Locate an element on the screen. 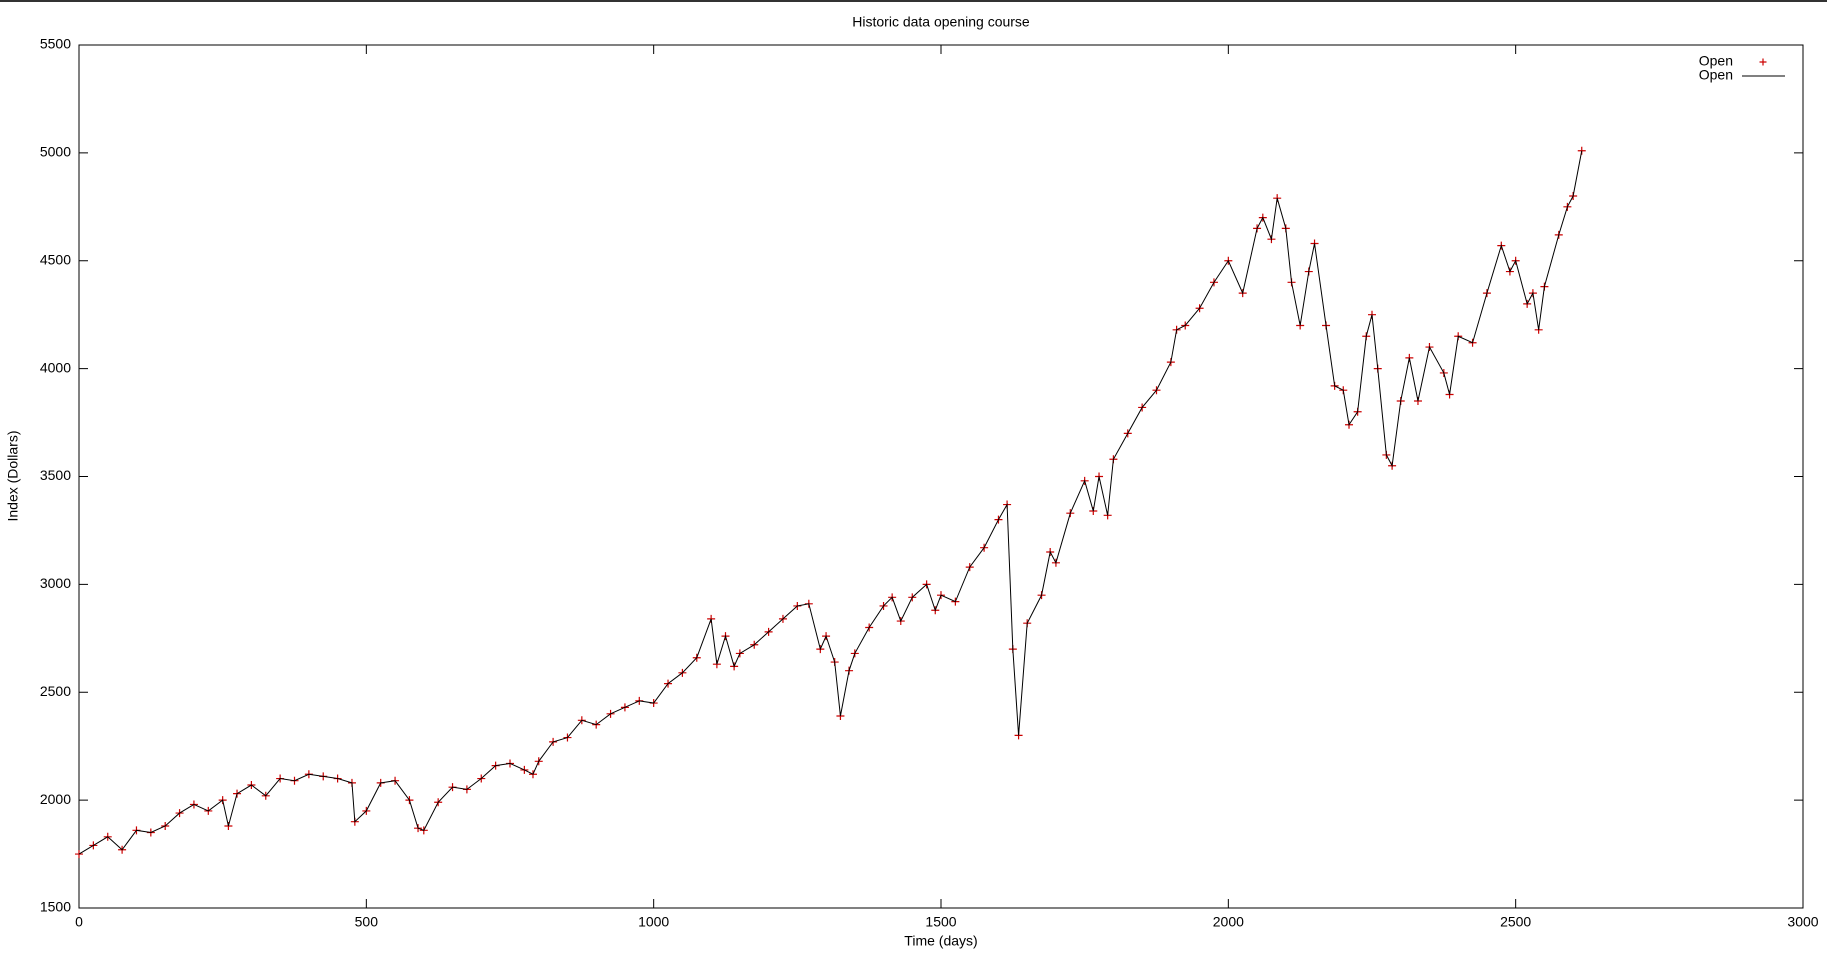  x-tick-label: 2000 is located at coordinates (1228, 922).